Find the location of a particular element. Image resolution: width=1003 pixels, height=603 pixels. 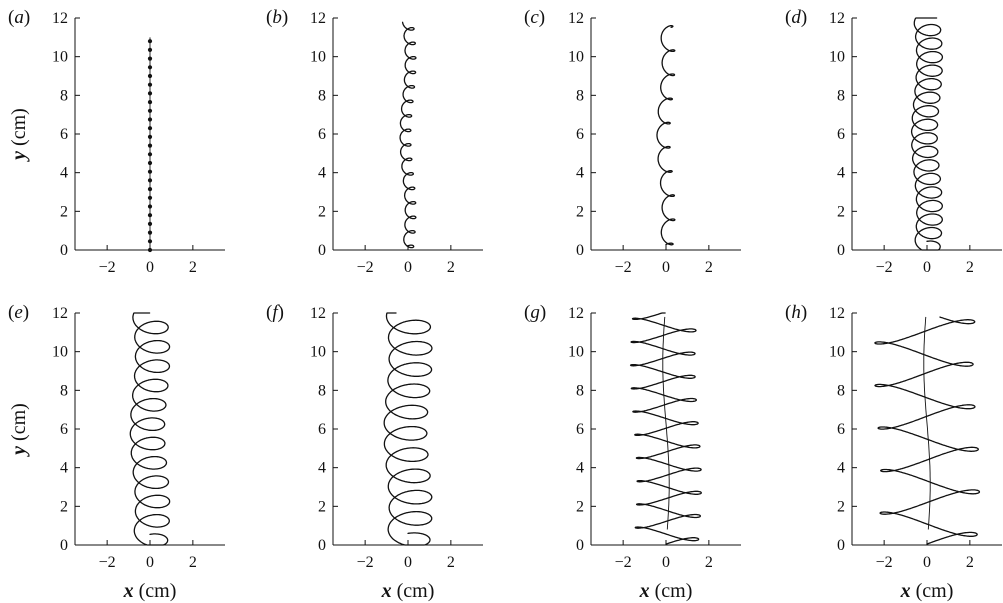

panel-g: 0 2 4 6 8 10 12 −2 0 2 (g) x (cm) is located at coordinates (632, 452).